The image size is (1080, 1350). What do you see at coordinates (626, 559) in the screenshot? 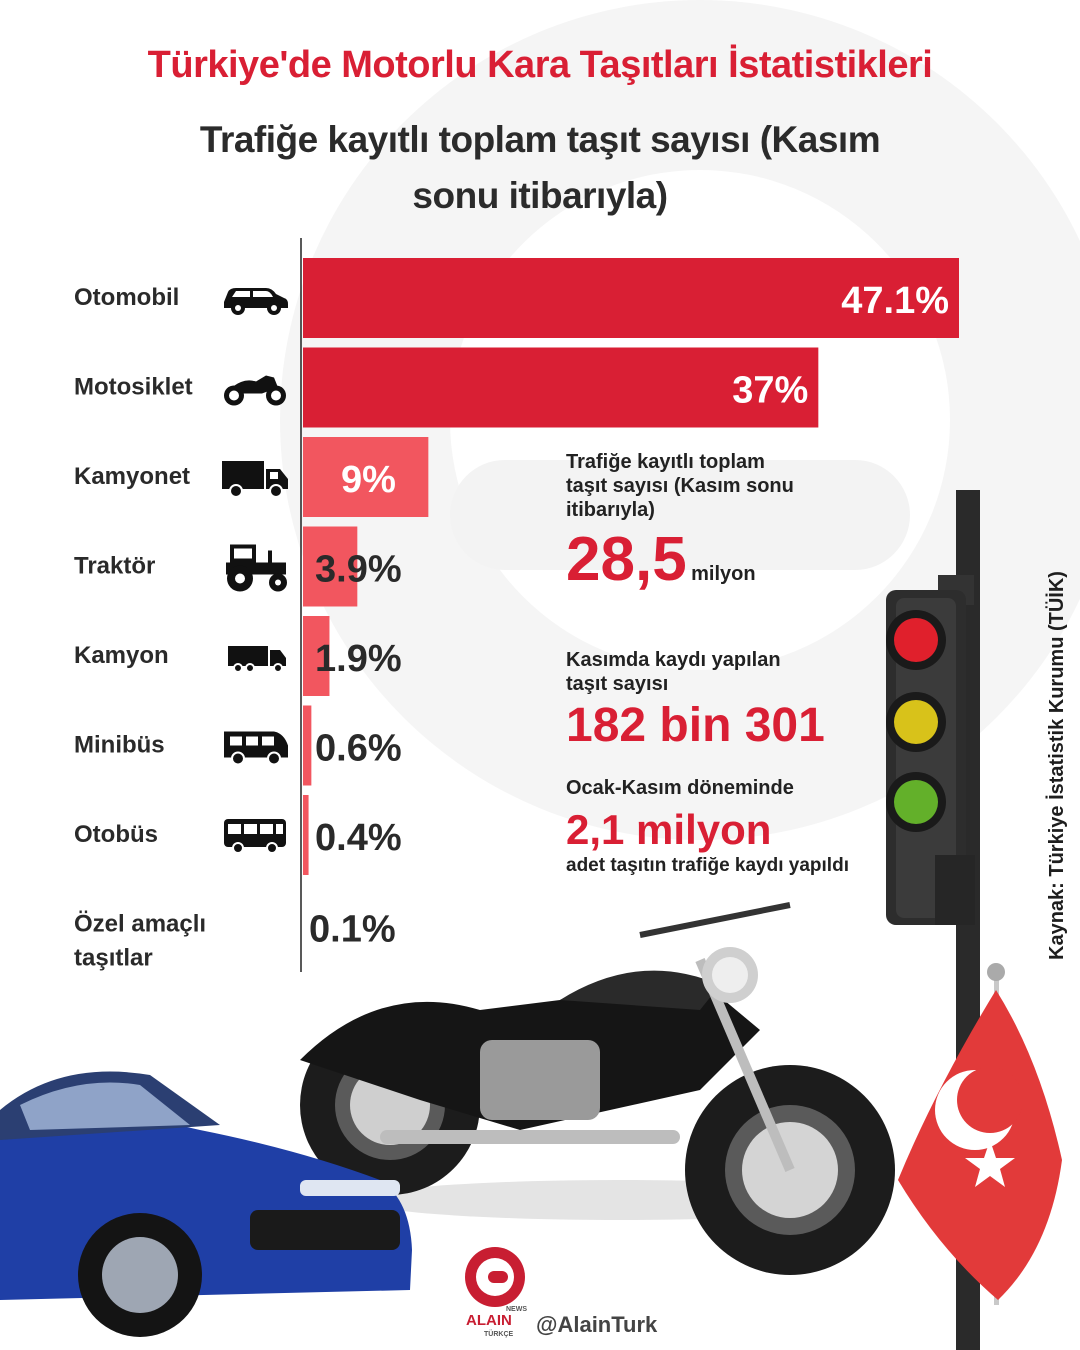
I see `total-stat-value: 28,5` at bounding box center [626, 559].